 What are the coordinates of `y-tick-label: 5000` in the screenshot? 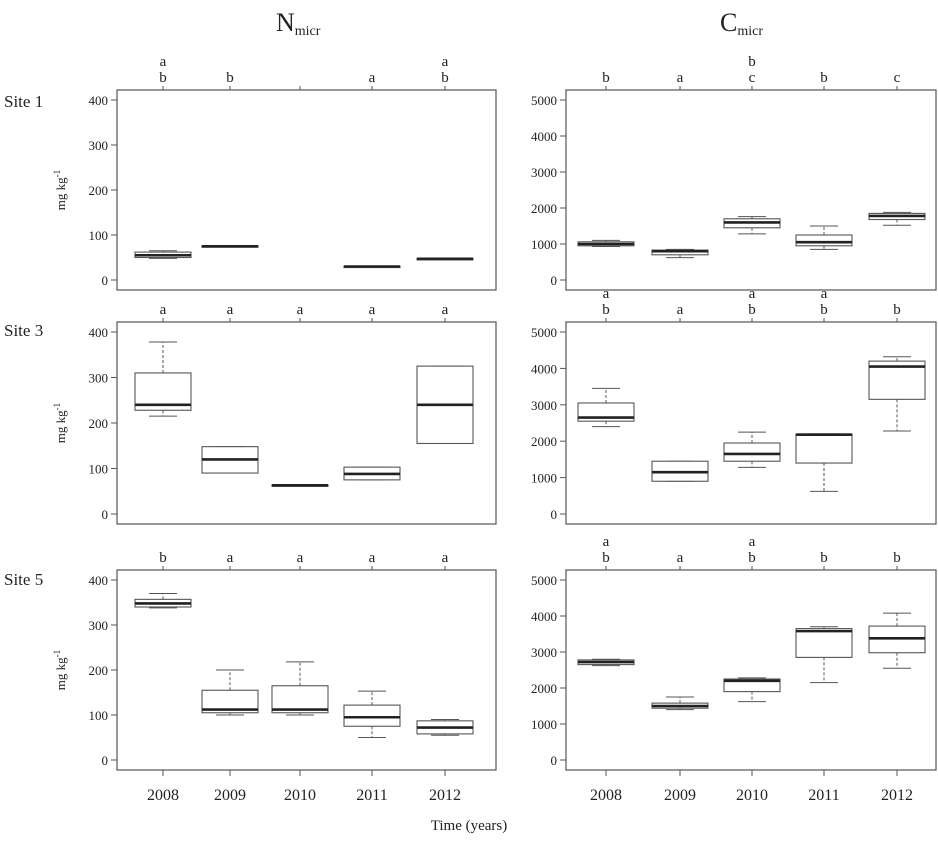 It's located at (544, 100).